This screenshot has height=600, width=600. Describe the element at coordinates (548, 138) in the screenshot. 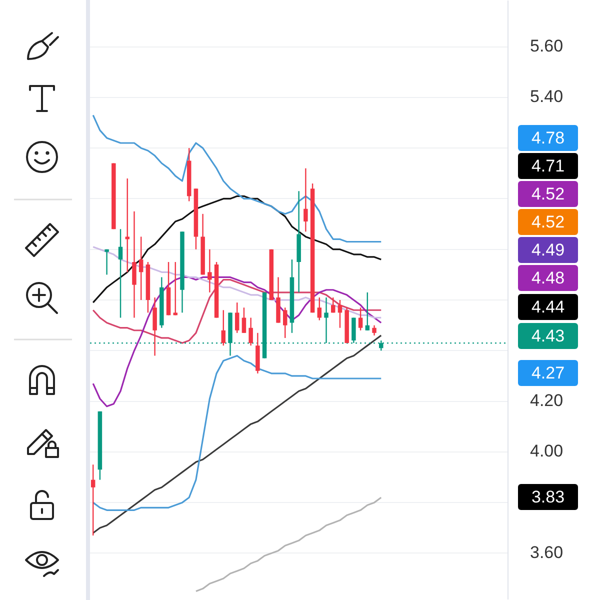

I see `text: 4.78` at that location.